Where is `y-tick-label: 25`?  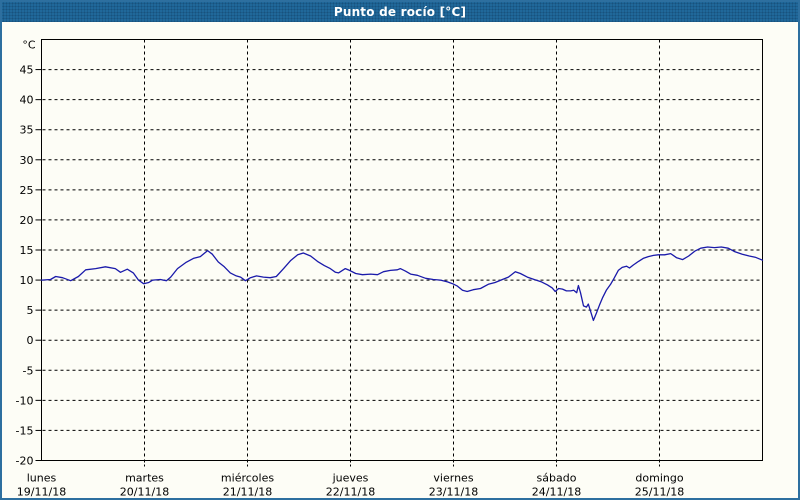
y-tick-label: 25 is located at coordinates (27, 190).